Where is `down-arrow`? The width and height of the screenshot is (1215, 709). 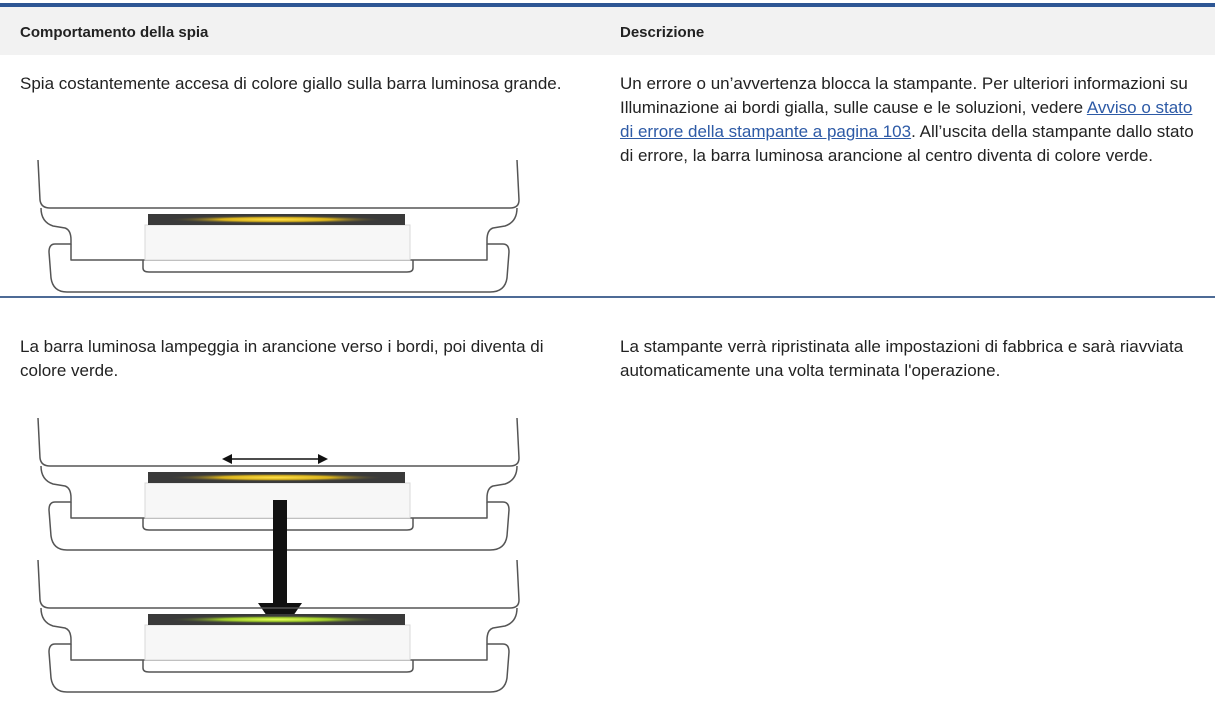
down-arrow is located at coordinates (280, 567).